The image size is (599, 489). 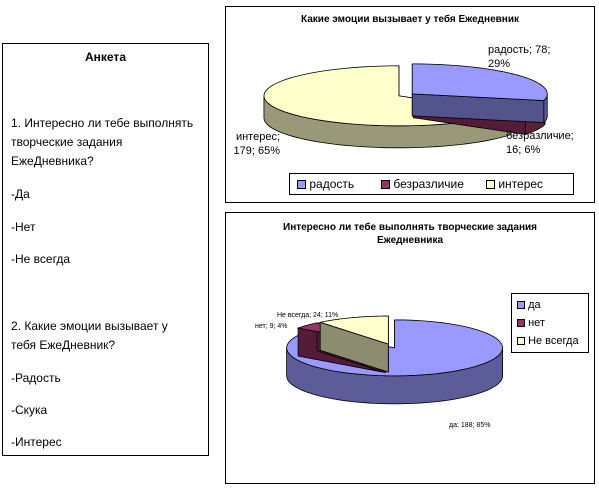 I want to click on legend-label: интерес, so click(x=521, y=184).